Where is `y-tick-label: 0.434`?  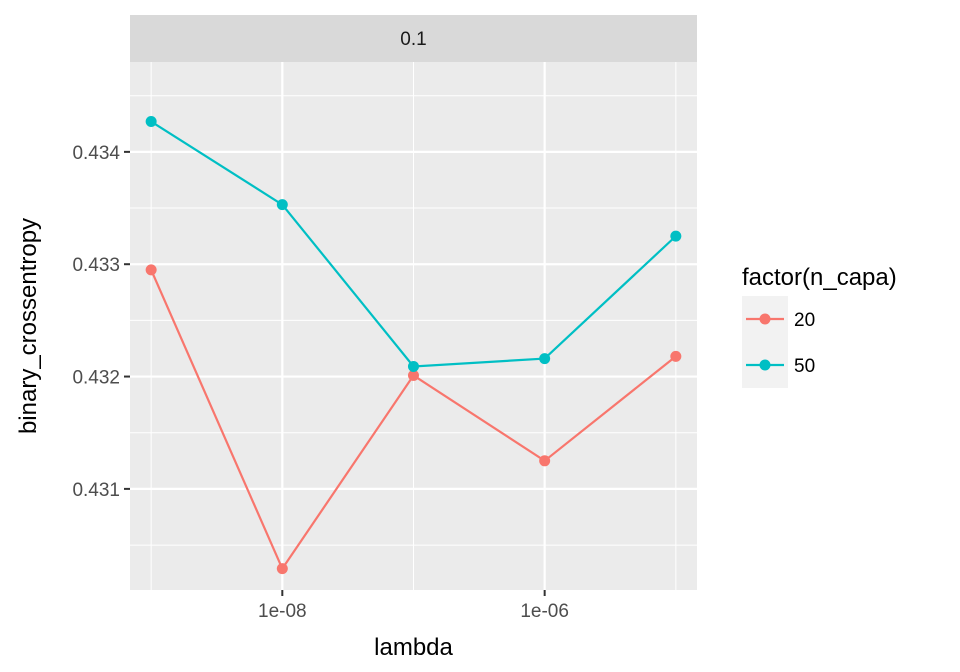 y-tick-label: 0.434 is located at coordinates (96, 153).